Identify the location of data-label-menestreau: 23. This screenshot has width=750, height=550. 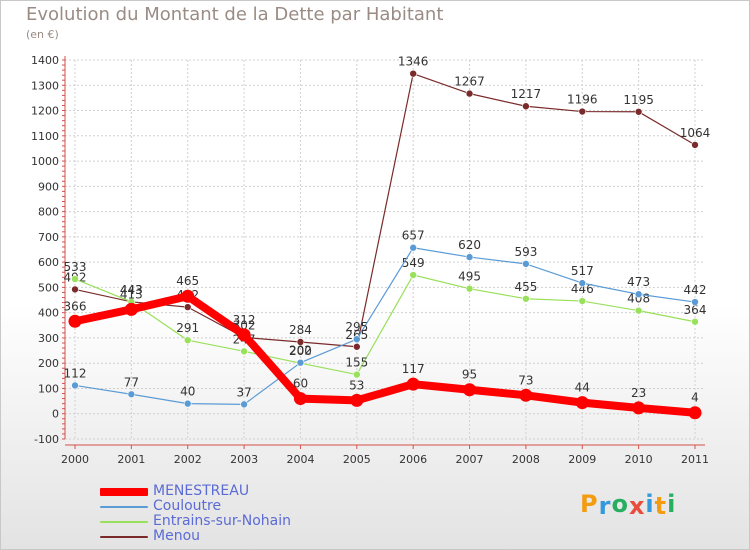
(638, 393).